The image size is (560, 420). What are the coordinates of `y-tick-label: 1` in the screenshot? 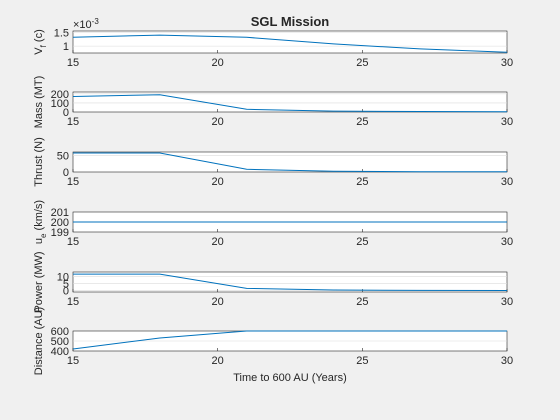 It's located at (66, 47).